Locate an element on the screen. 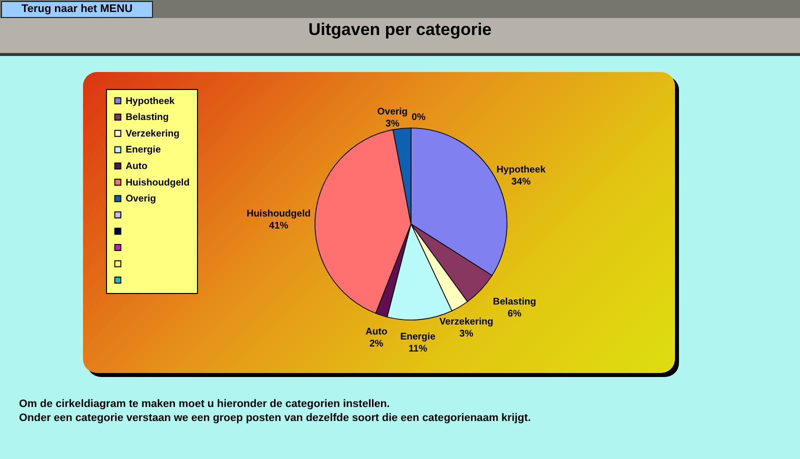 This screenshot has height=459, width=800. legend-label: Verzekering is located at coordinates (153, 134).